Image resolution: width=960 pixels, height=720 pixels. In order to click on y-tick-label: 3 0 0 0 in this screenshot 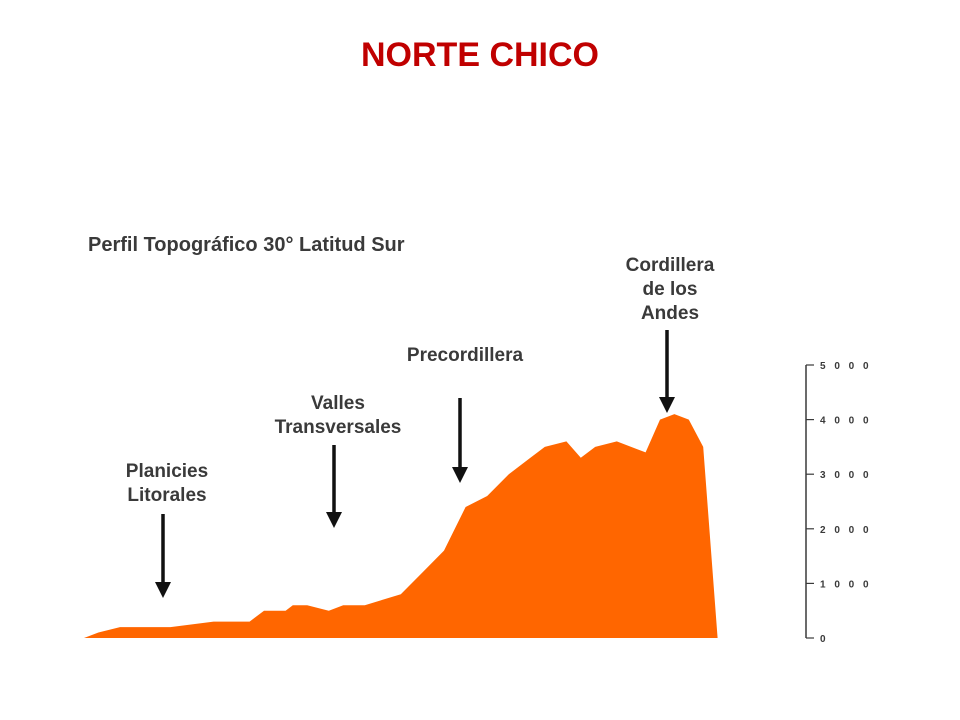, I will do `click(846, 475)`.